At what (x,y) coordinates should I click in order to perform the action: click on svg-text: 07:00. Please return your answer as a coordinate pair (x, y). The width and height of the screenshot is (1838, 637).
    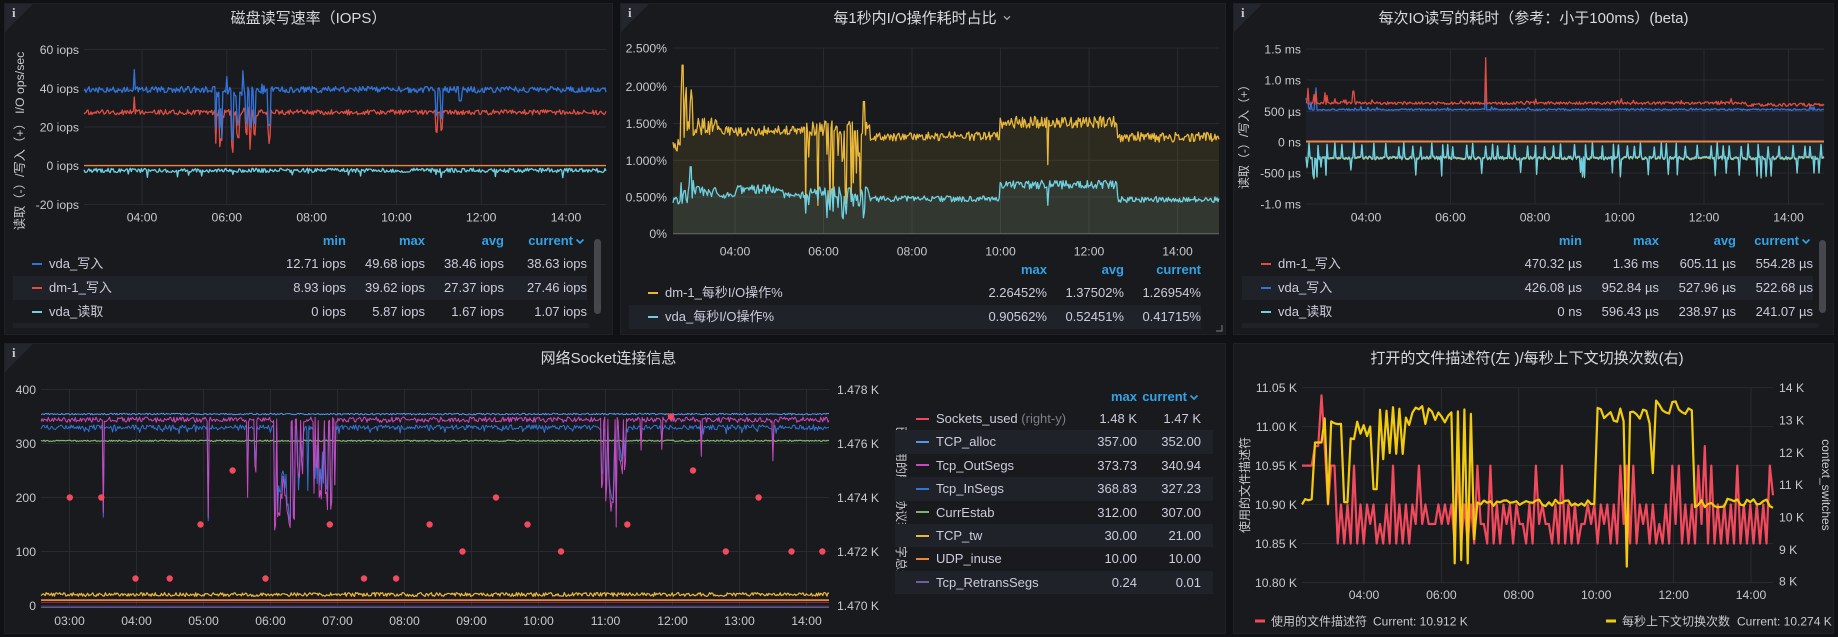
    Looking at the image, I should click on (337, 621).